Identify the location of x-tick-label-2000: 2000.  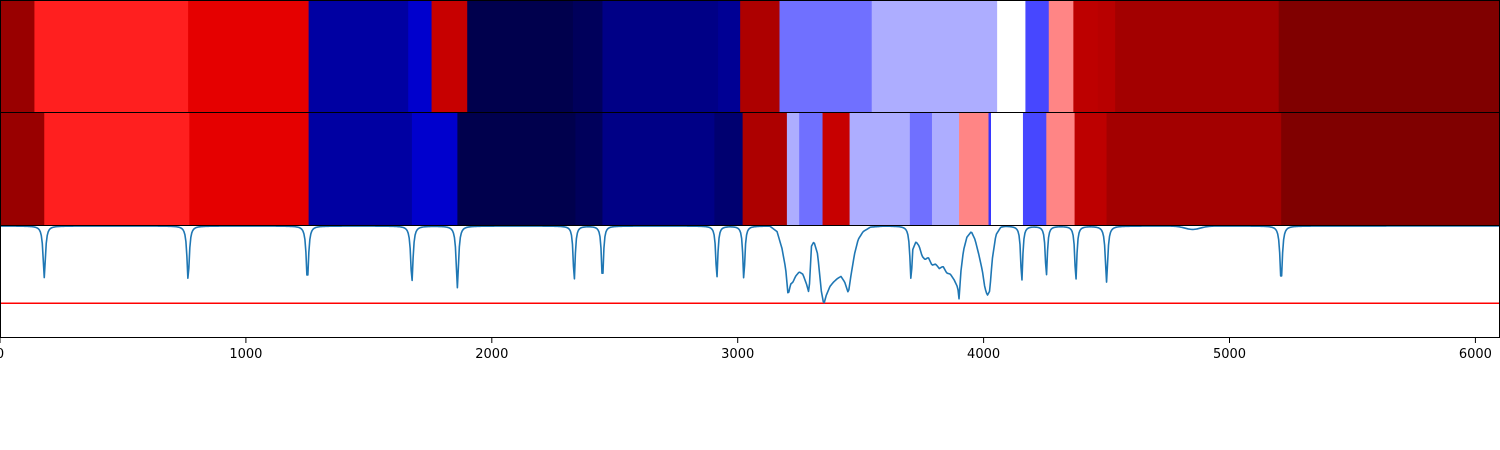
(491, 354).